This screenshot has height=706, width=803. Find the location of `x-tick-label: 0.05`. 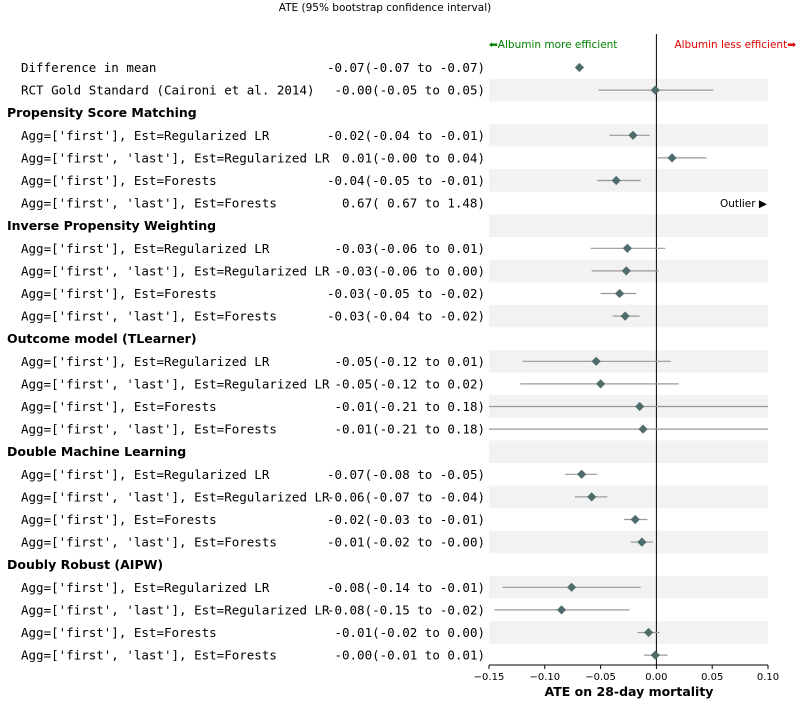

x-tick-label: 0.05 is located at coordinates (712, 677).